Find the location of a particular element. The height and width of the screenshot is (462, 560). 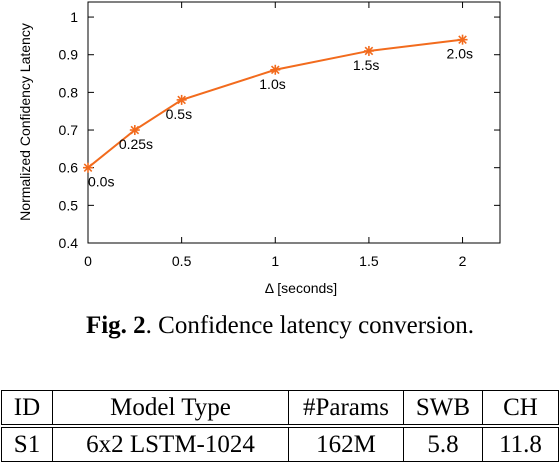

header-model-type: Model Type is located at coordinates (170, 408).